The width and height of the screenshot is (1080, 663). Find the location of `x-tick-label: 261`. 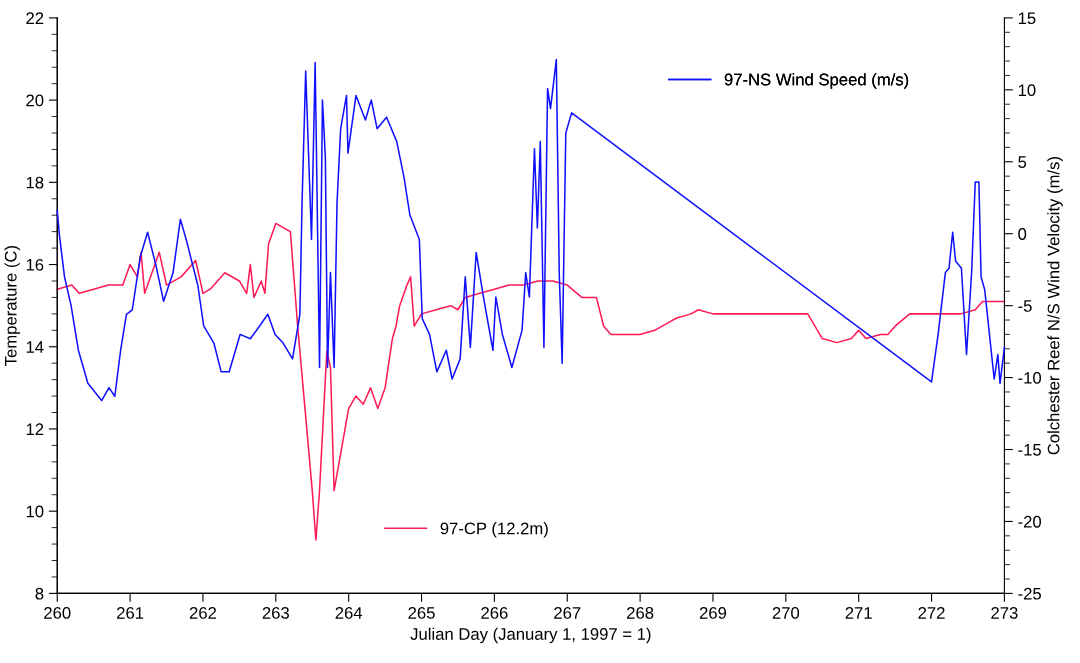

x-tick-label: 261 is located at coordinates (130, 613).